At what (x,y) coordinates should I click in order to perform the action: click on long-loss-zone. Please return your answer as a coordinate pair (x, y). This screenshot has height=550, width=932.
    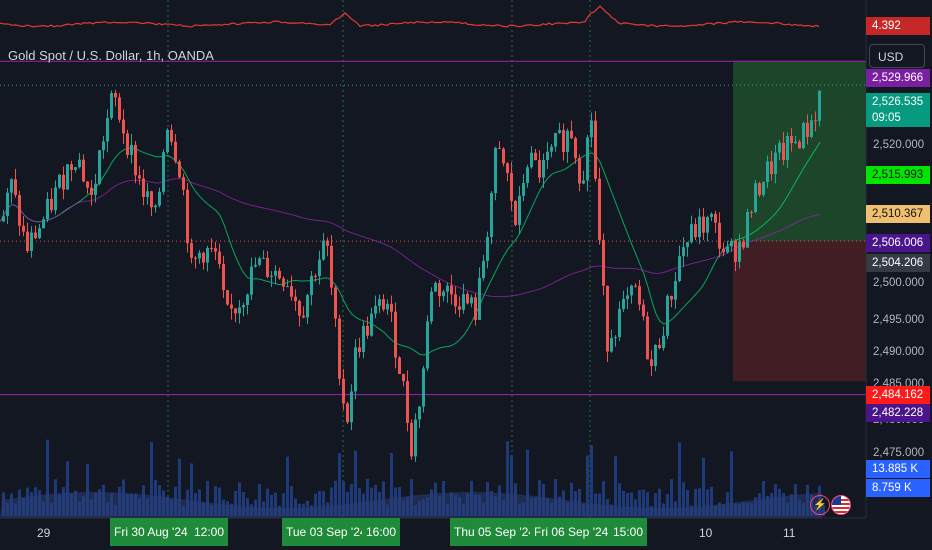
    Looking at the image, I should click on (799, 311).